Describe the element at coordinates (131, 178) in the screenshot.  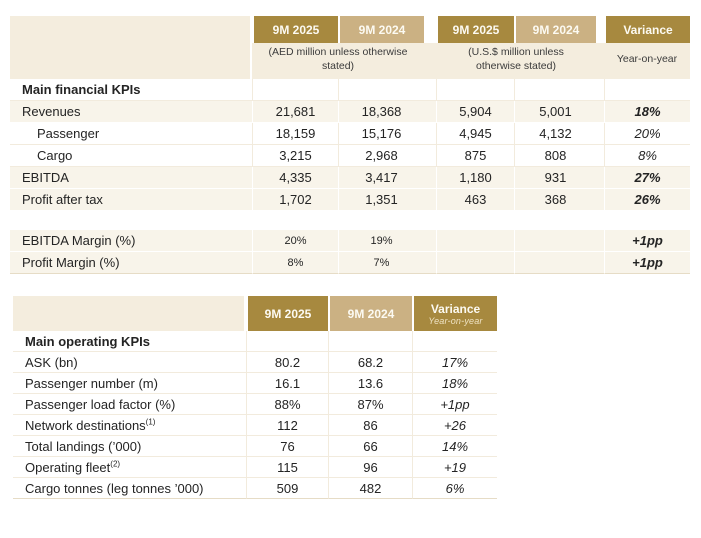
I see `row-label: EBITDA` at that location.